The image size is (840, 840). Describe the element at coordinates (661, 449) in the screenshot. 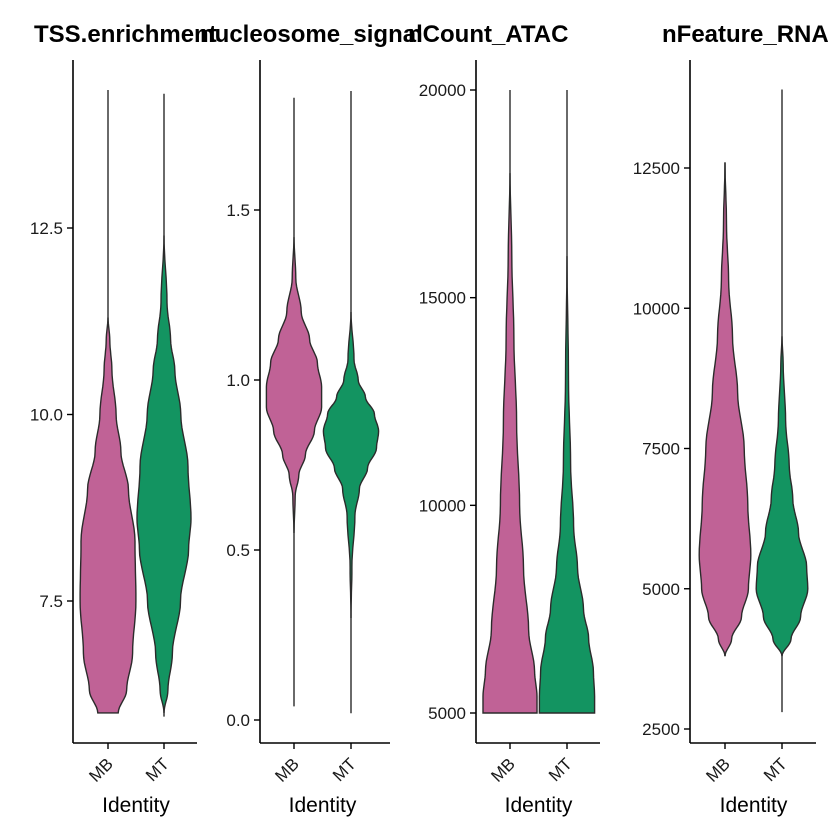

I see `y-tick-label: 7500` at that location.